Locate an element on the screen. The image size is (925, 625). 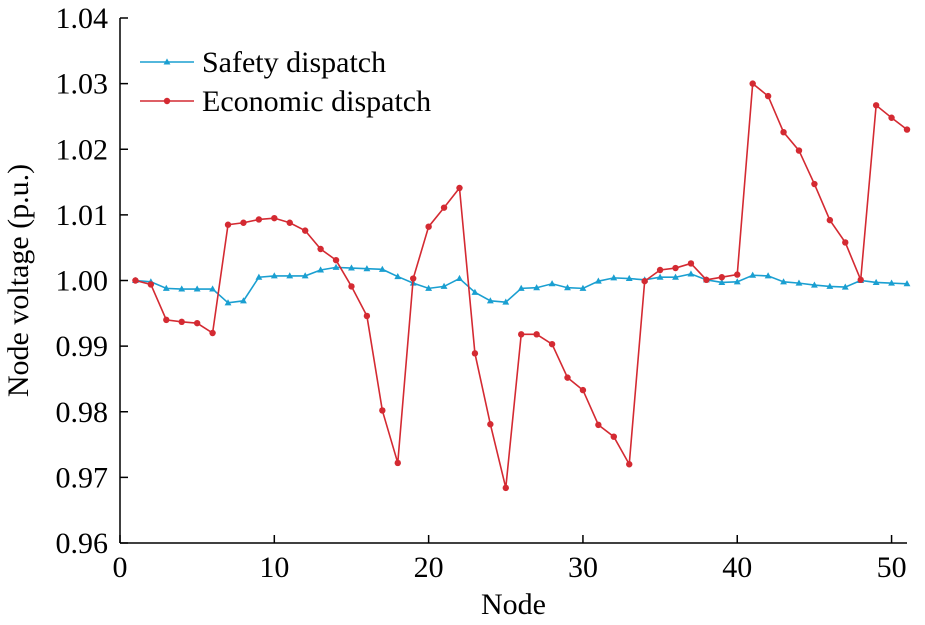
y-axis-label: Node voltage (p.u.) is located at coordinates (18, 280).